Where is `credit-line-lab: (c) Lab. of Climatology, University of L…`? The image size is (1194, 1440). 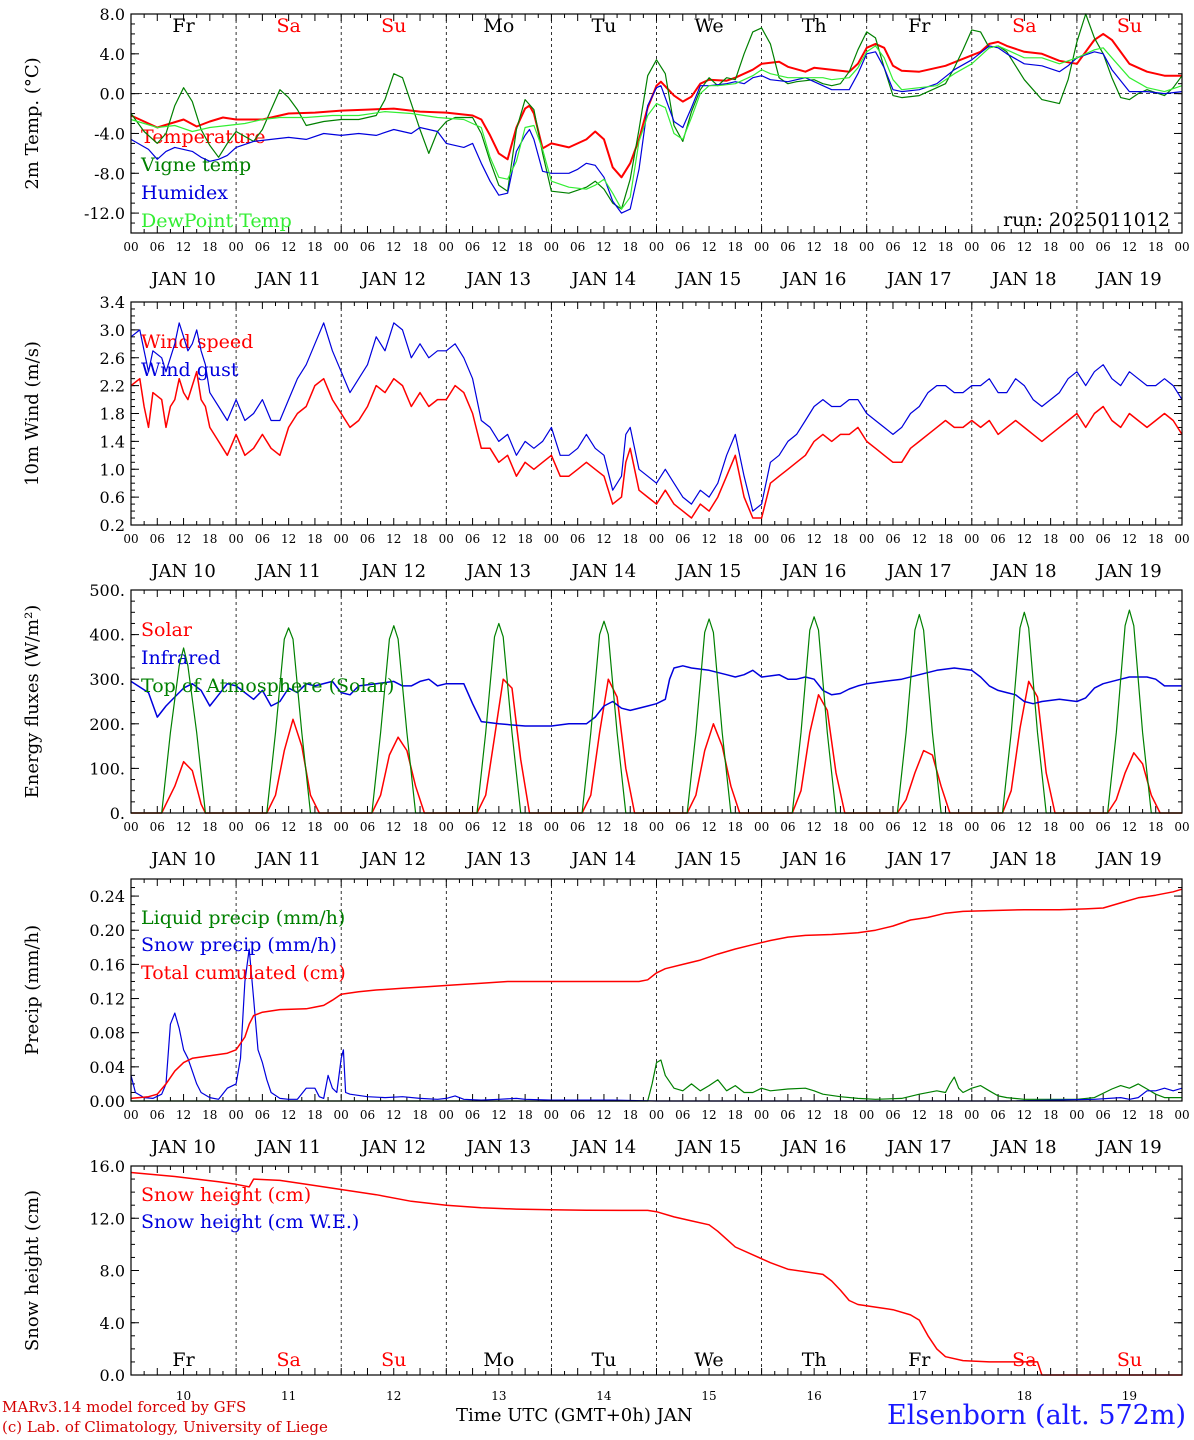
credit-line-lab: (c) Lab. of Climatology, University of L… is located at coordinates (165, 1427).